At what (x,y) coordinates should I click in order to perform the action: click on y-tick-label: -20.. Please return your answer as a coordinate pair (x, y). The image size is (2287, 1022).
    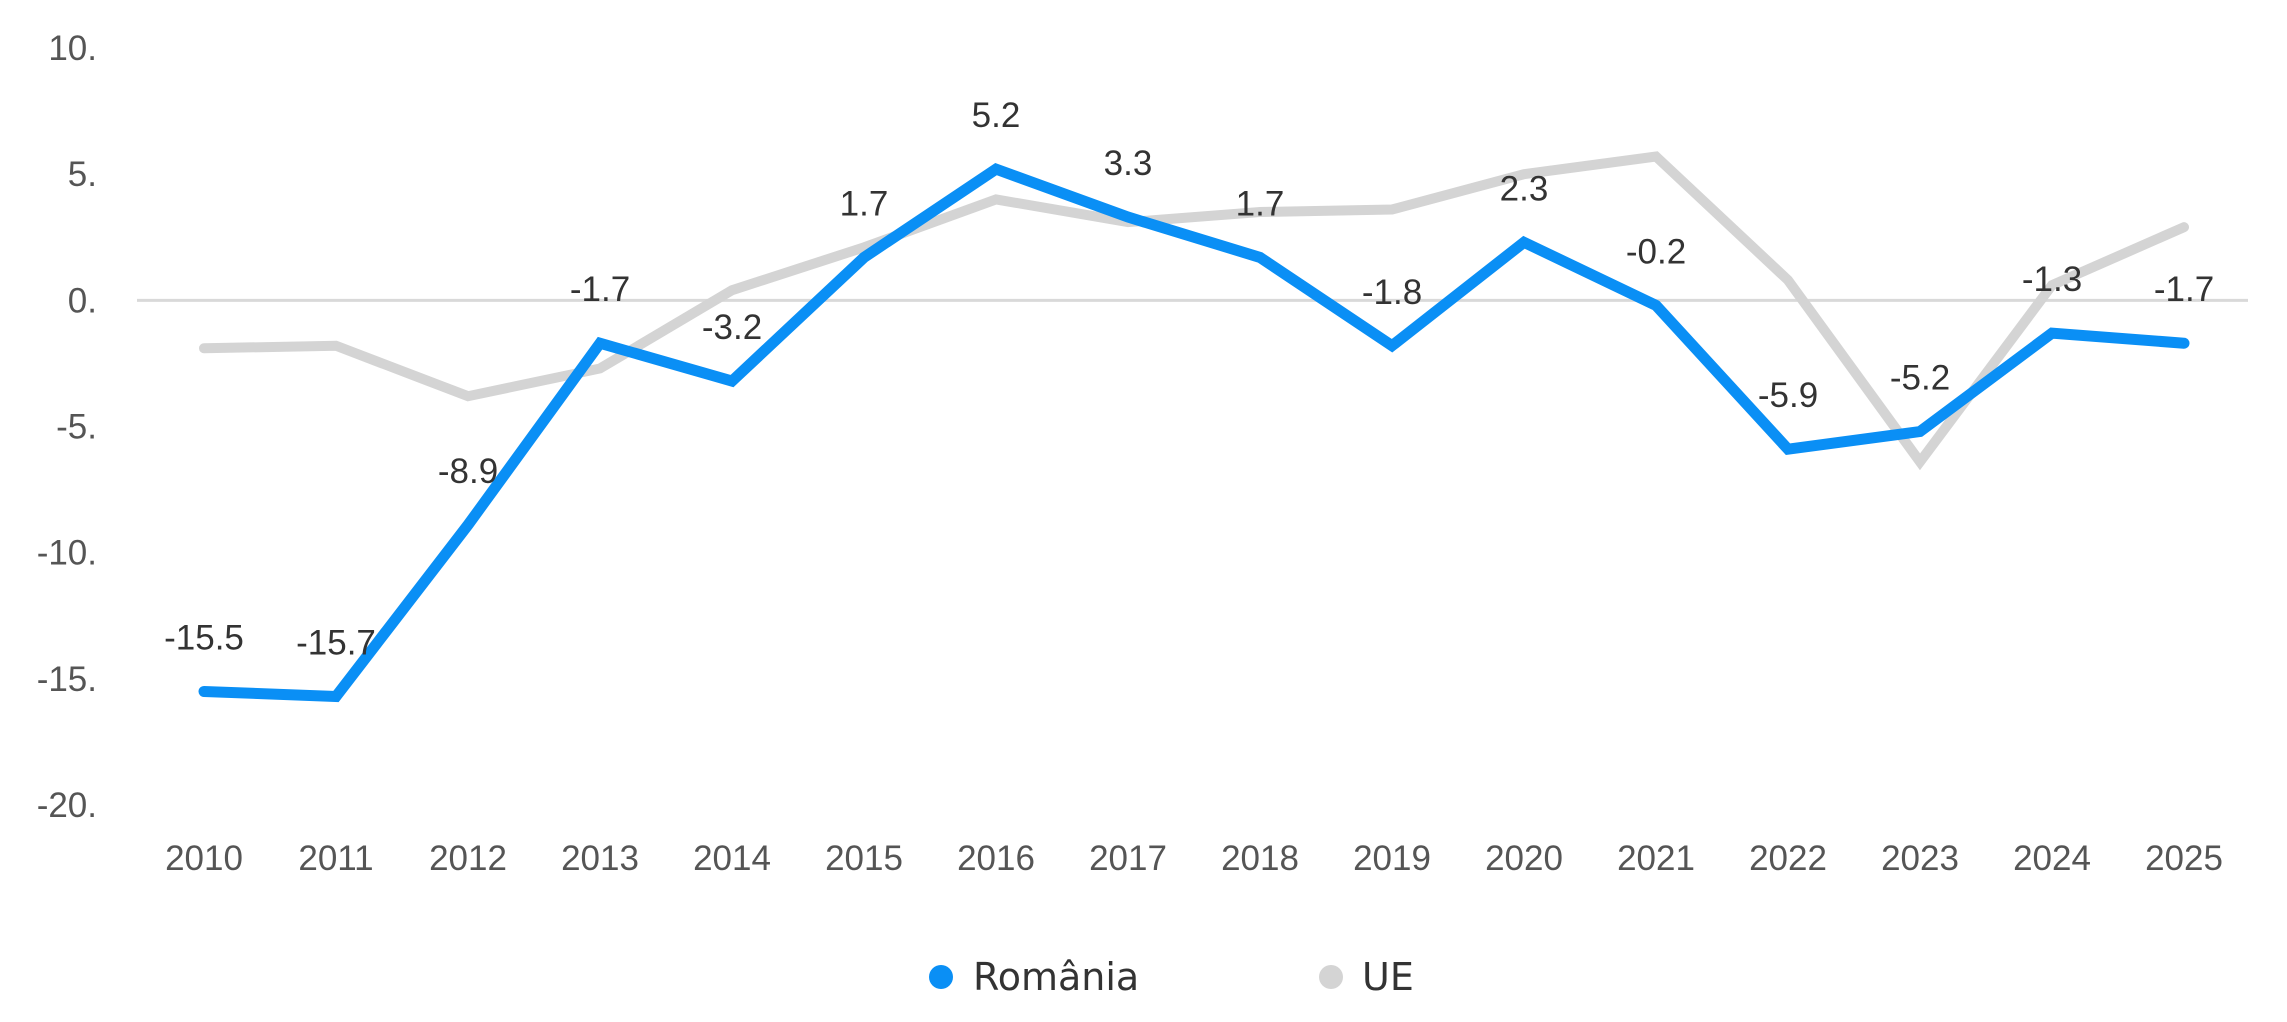
    Looking at the image, I should click on (67, 805).